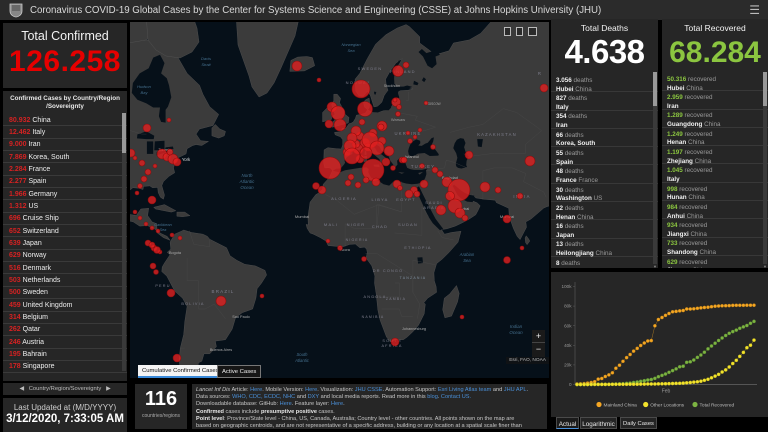 This screenshot has width=768, height=432. What do you see at coordinates (467, 254) in the screenshot?
I see `svg-text: Arabian` at bounding box center [467, 254].